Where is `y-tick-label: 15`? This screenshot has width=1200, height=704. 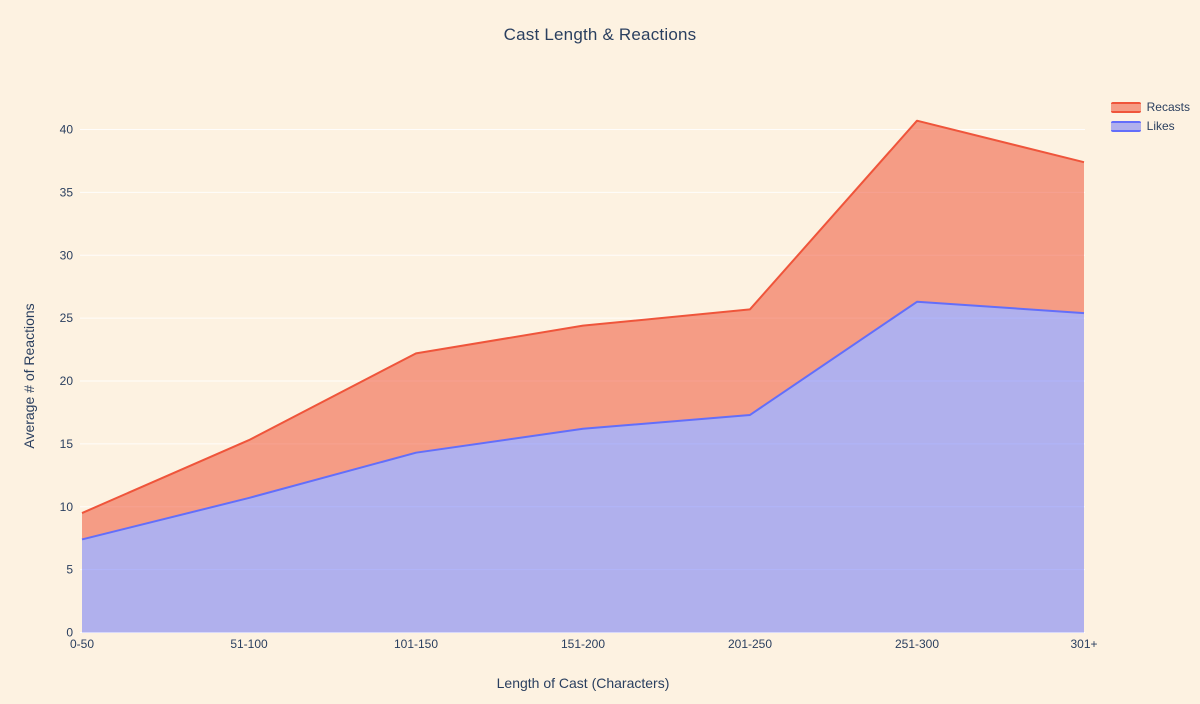
y-tick-label: 15 is located at coordinates (67, 444).